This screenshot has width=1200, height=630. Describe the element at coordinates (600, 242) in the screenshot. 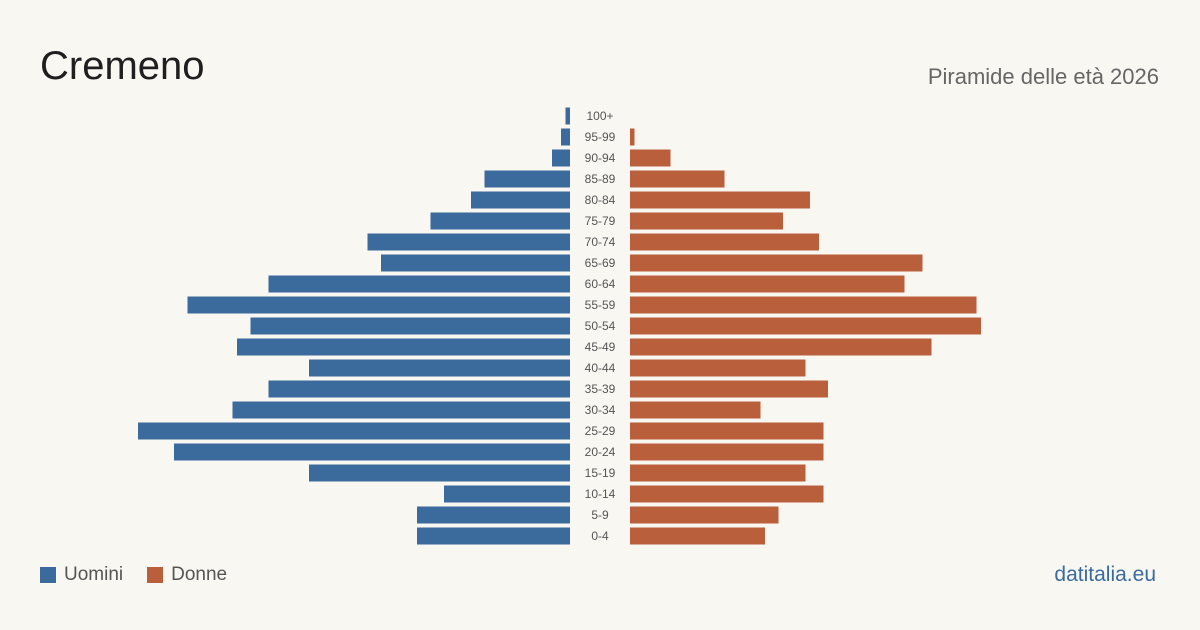

I see `age-tick-label: 70-74` at that location.